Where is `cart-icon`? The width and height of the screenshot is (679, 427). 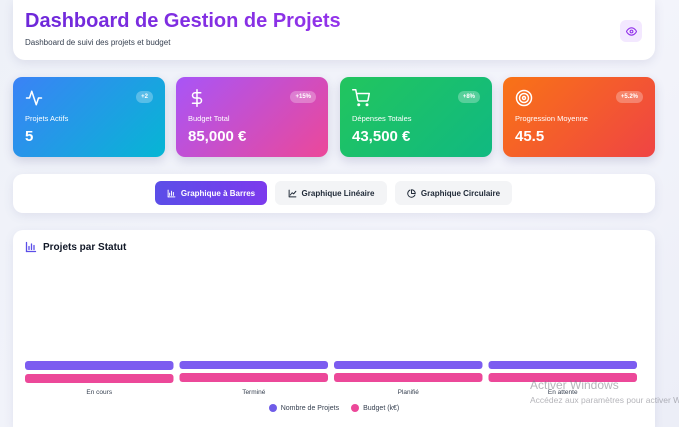
cart-icon is located at coordinates (361, 98).